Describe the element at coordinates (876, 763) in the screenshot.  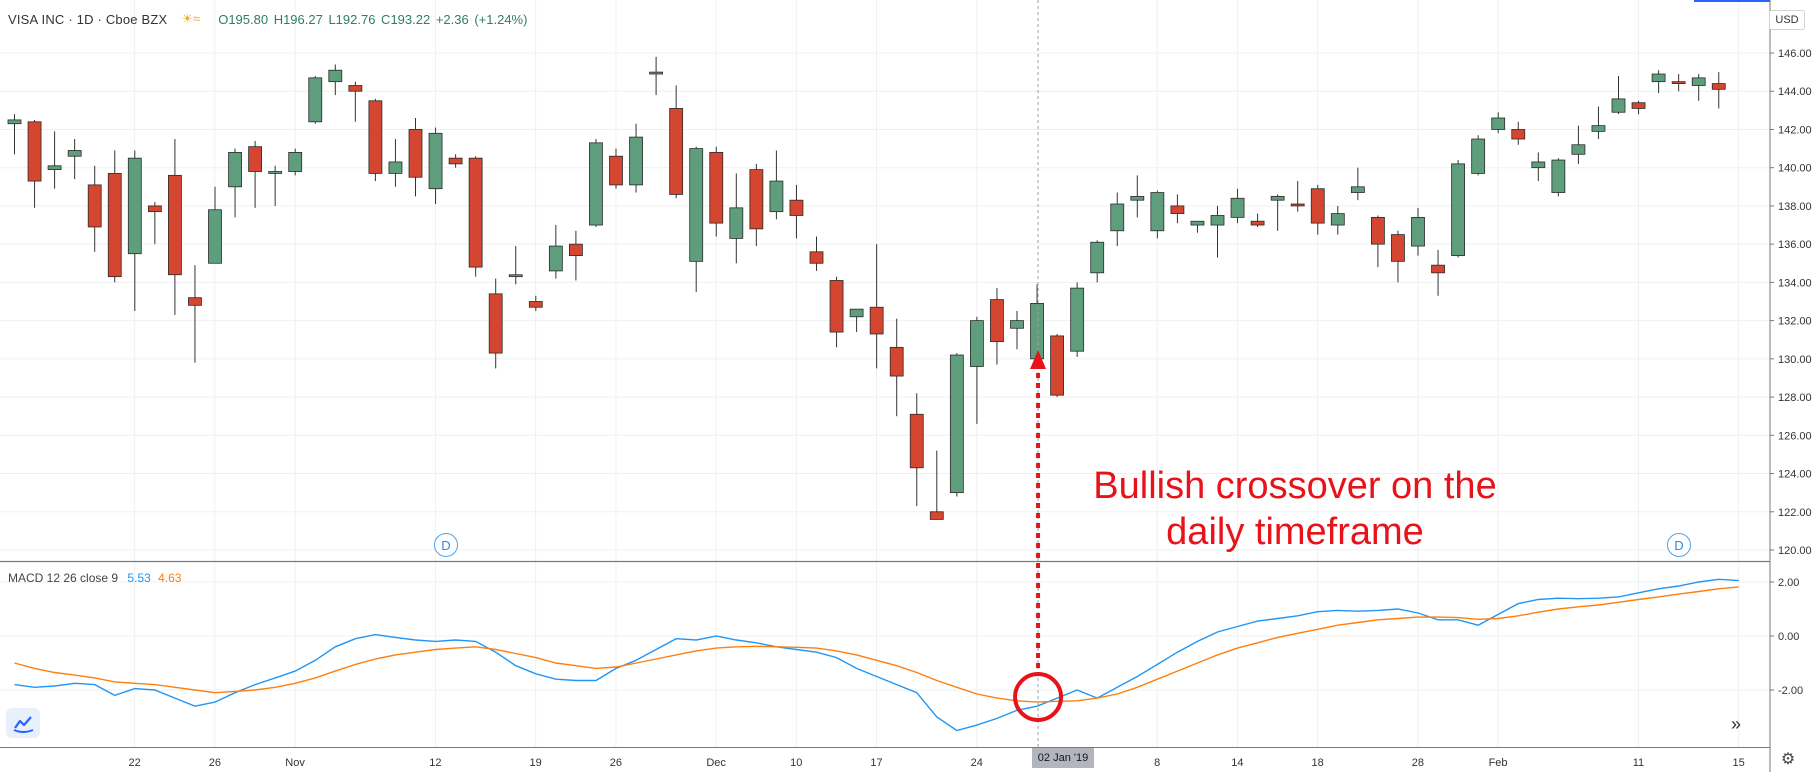
I see `time-axis-label: 17` at that location.